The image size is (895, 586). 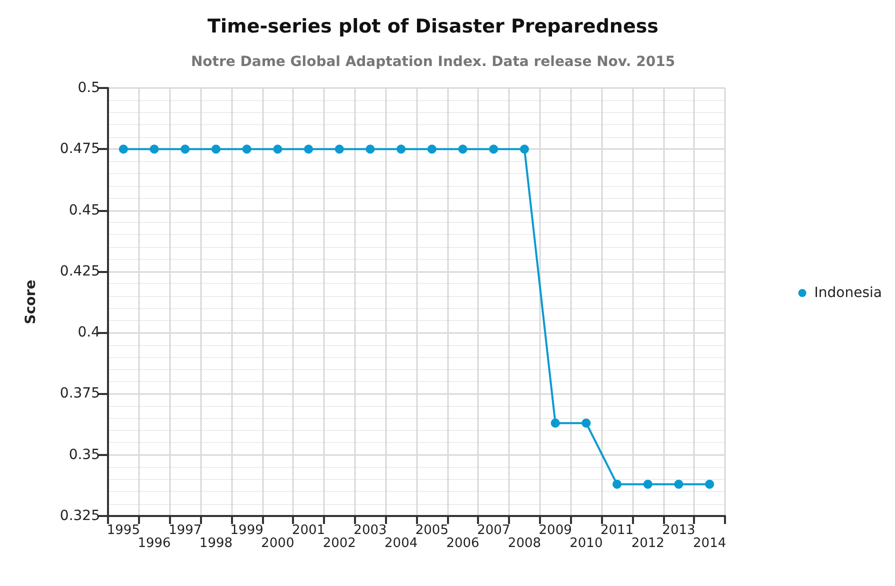 What do you see at coordinates (463, 543) in the screenshot?
I see `x-tick-label: 2006` at bounding box center [463, 543].